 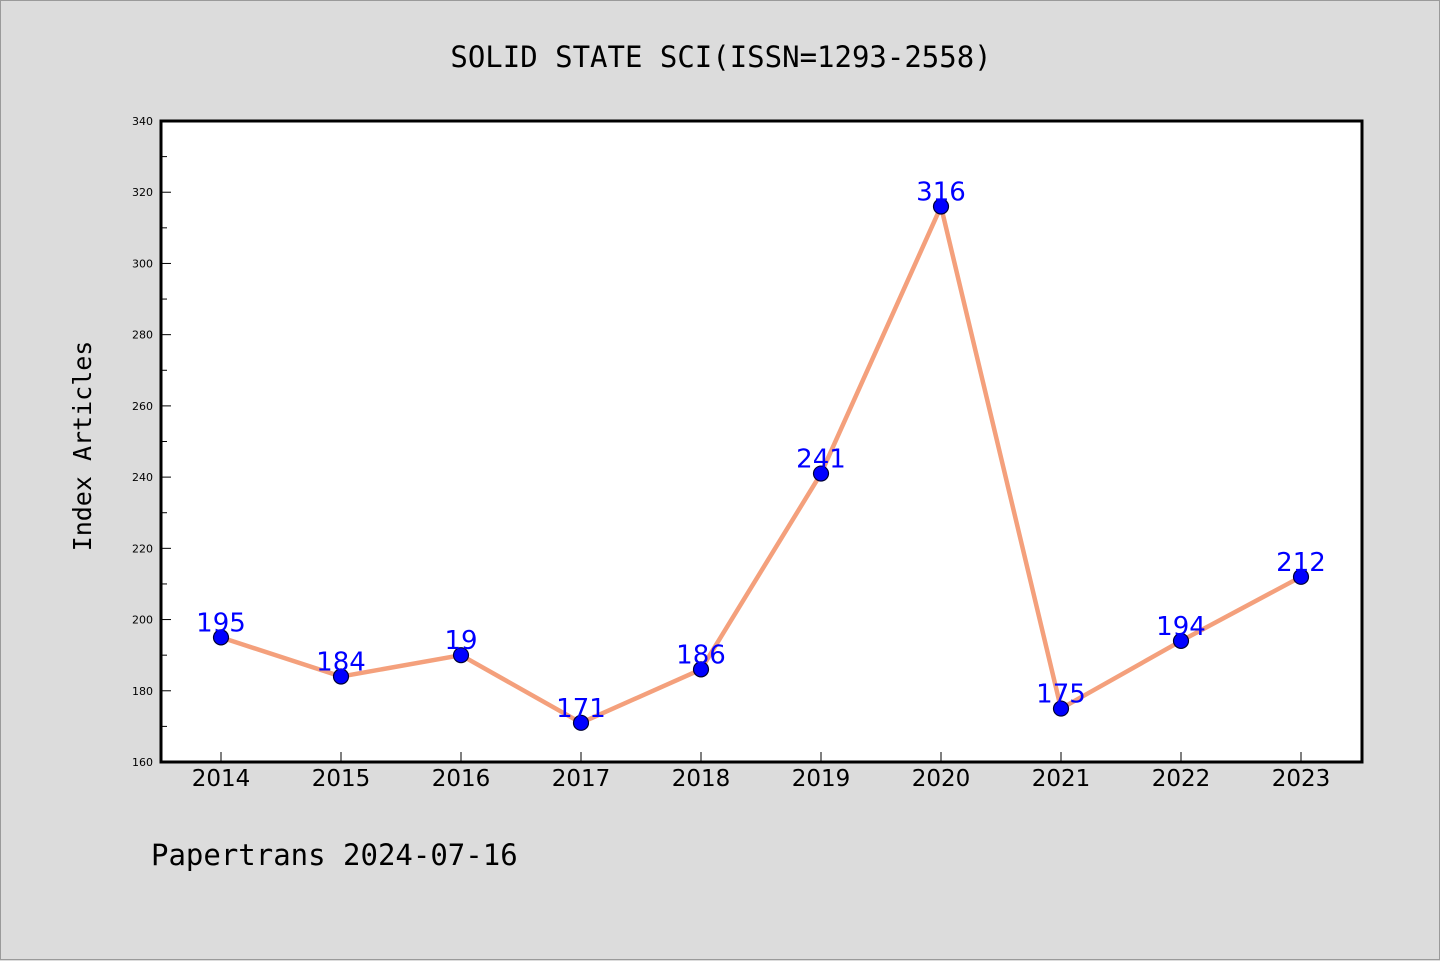 I want to click on y-tick-label: 280, so click(x=142, y=335).